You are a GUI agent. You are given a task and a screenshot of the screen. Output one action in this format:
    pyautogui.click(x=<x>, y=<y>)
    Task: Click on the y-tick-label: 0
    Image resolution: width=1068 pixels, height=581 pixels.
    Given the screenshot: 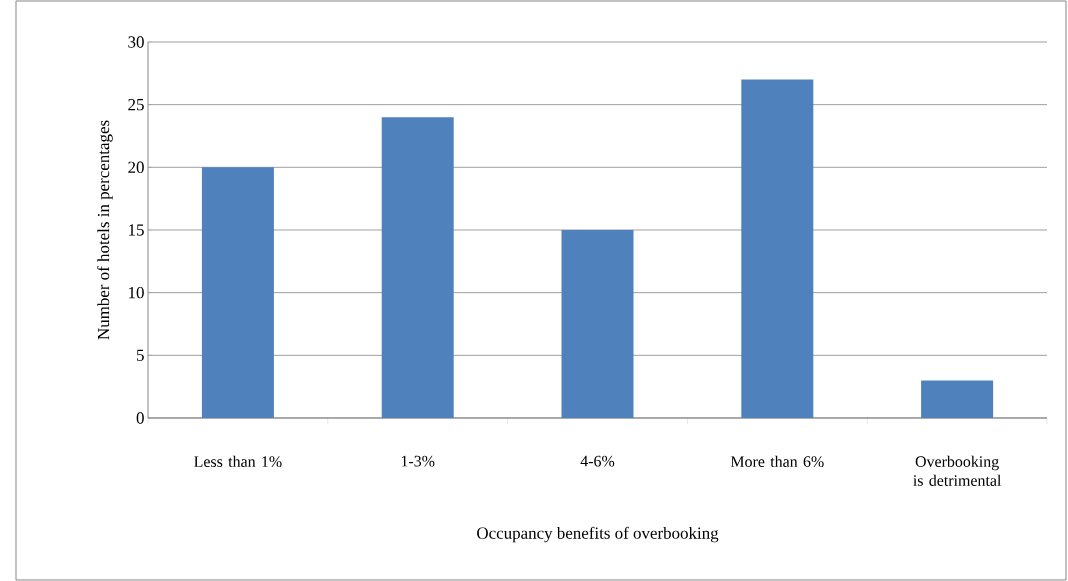 What is the action you would take?
    pyautogui.click(x=140, y=418)
    